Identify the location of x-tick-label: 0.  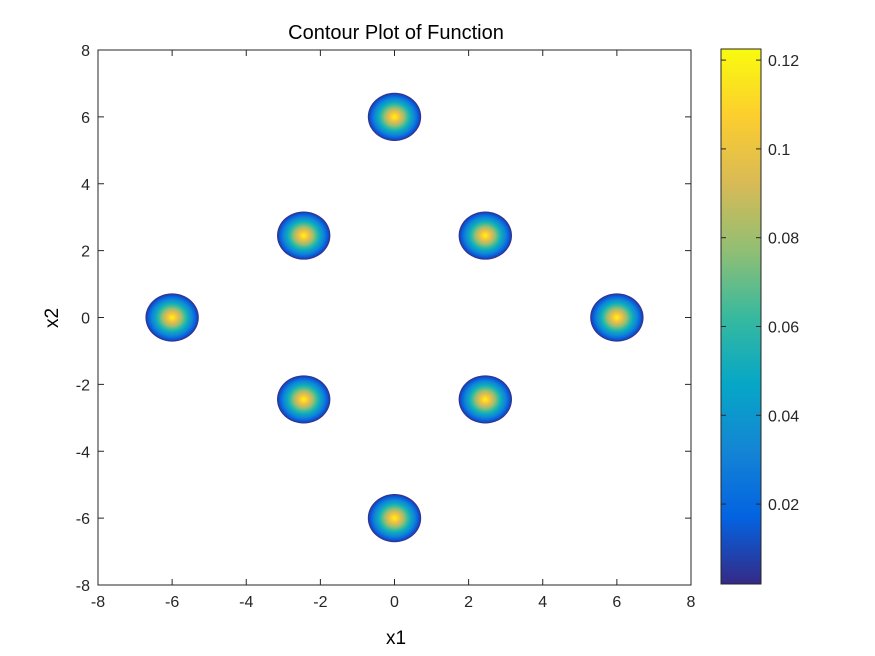
(394, 602).